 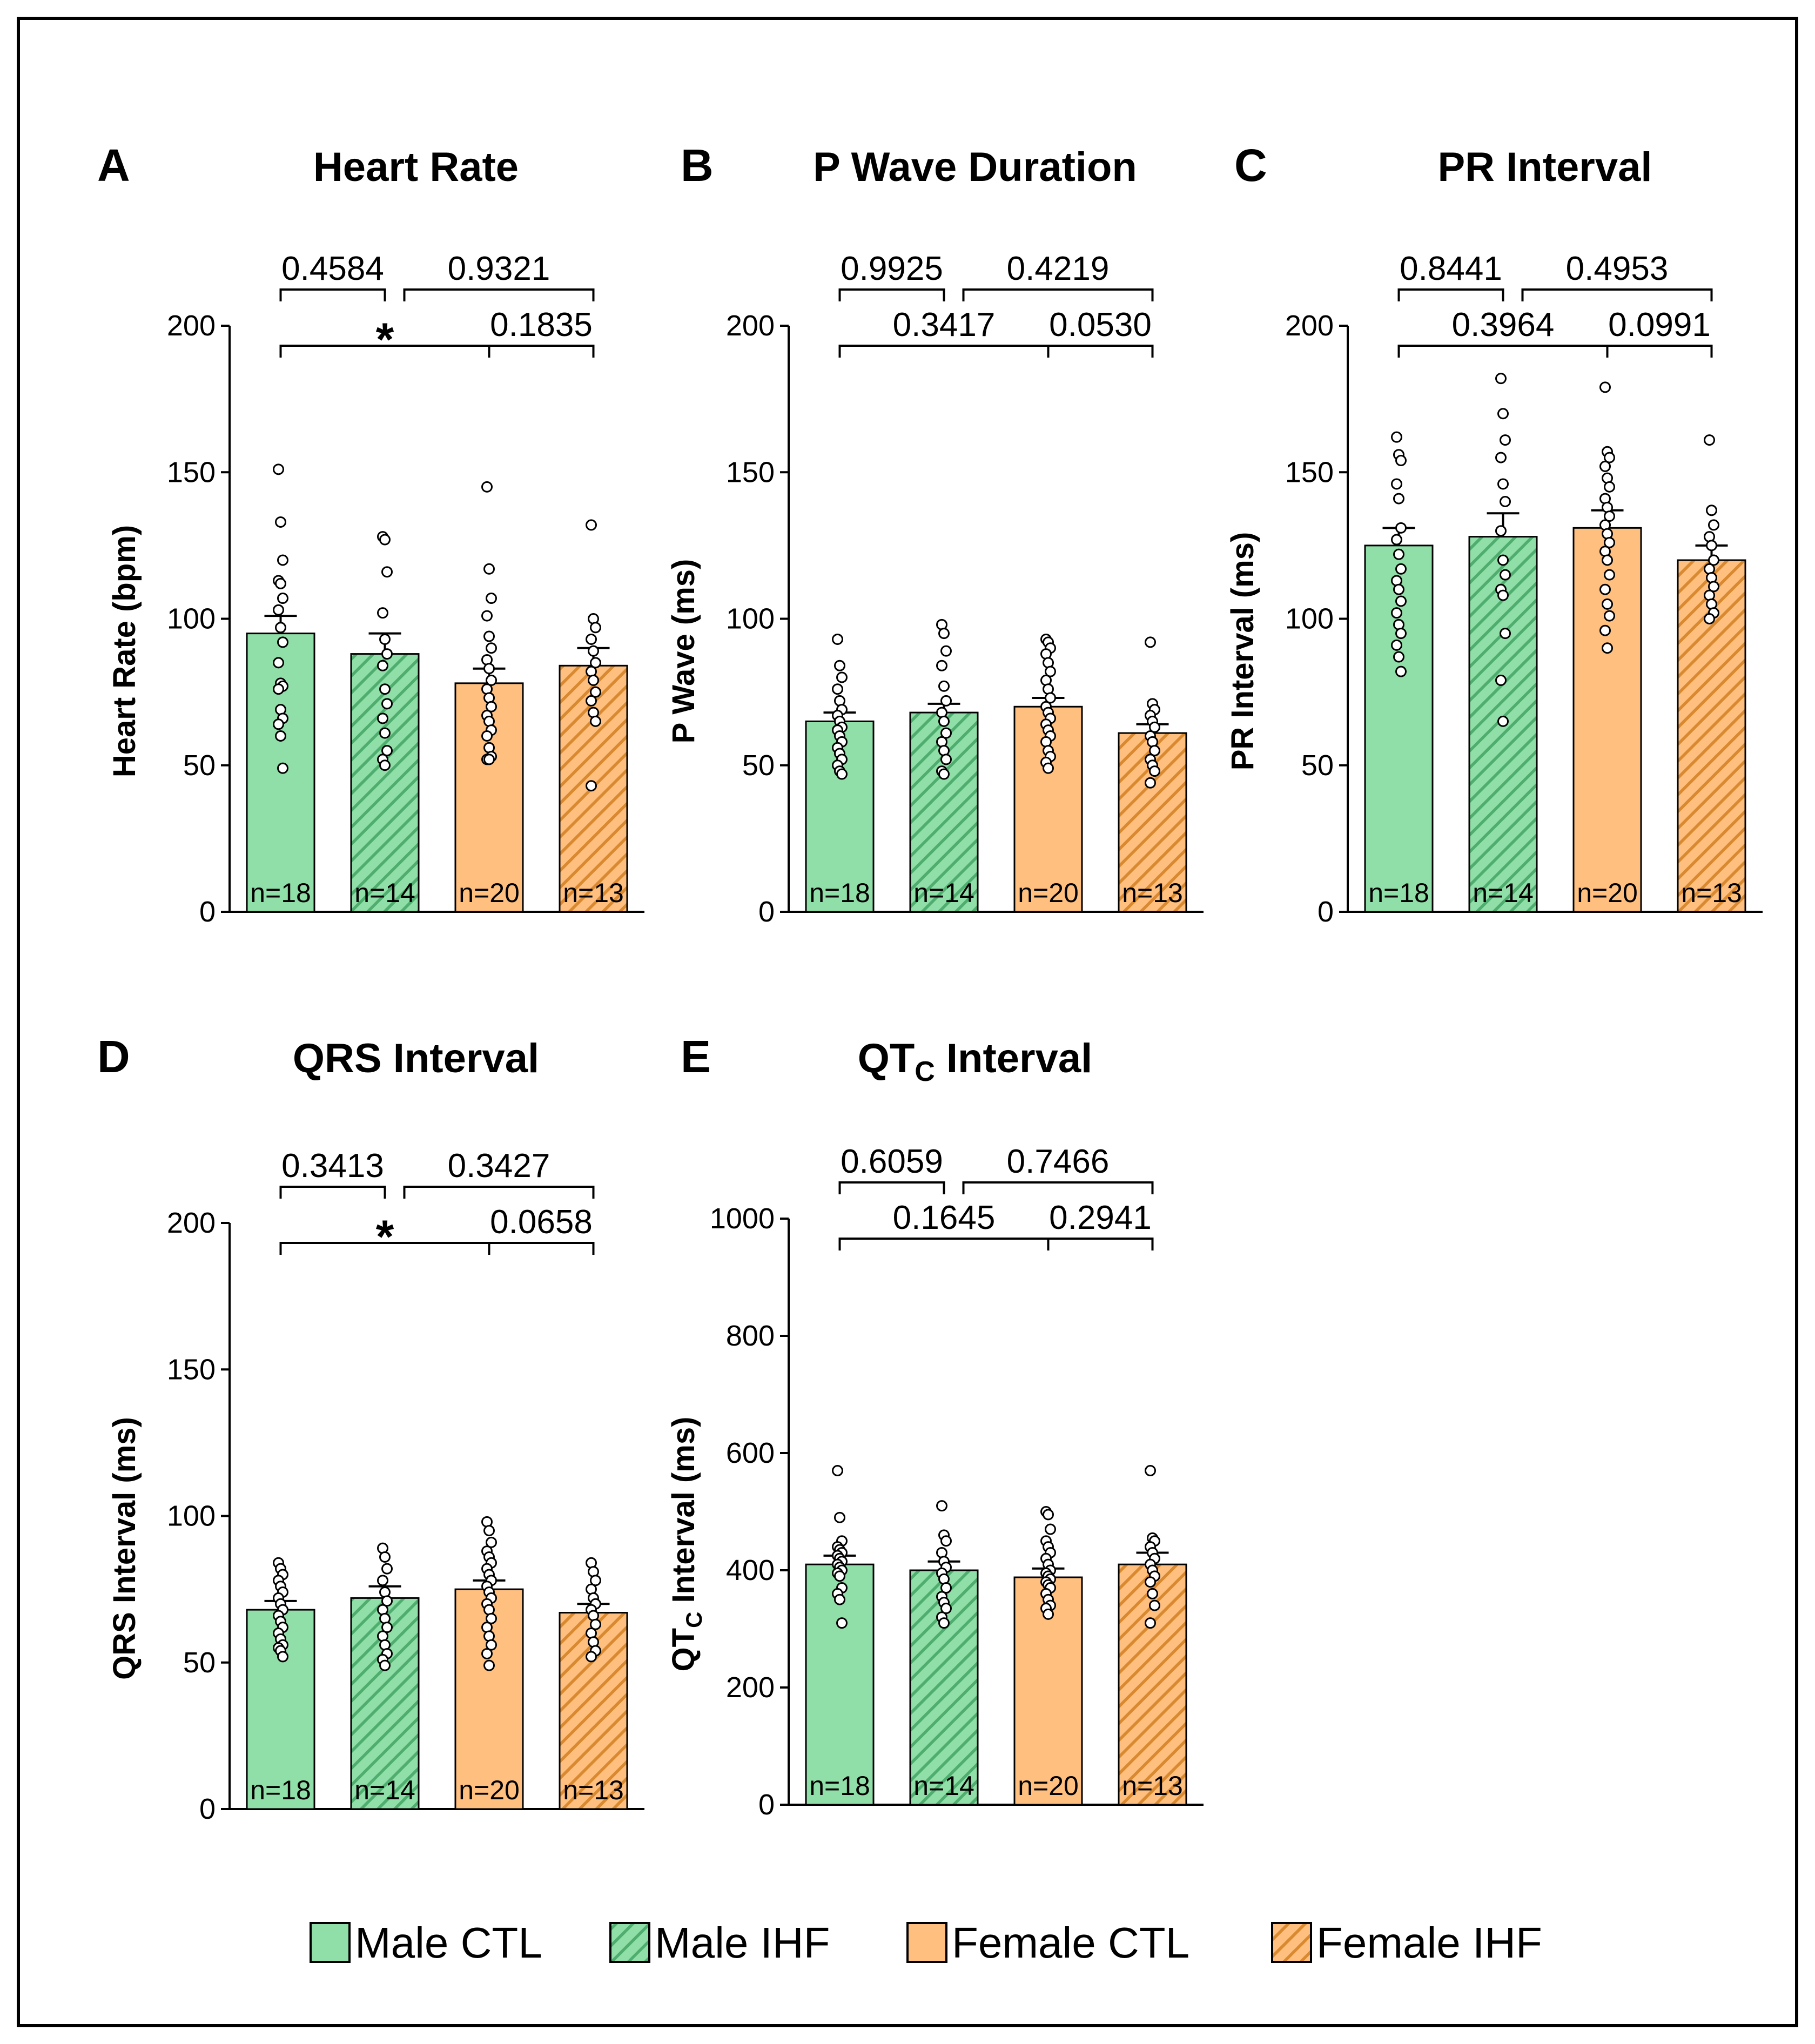 What do you see at coordinates (750, 1570) in the screenshot?
I see `y-tick-label: 400` at bounding box center [750, 1570].